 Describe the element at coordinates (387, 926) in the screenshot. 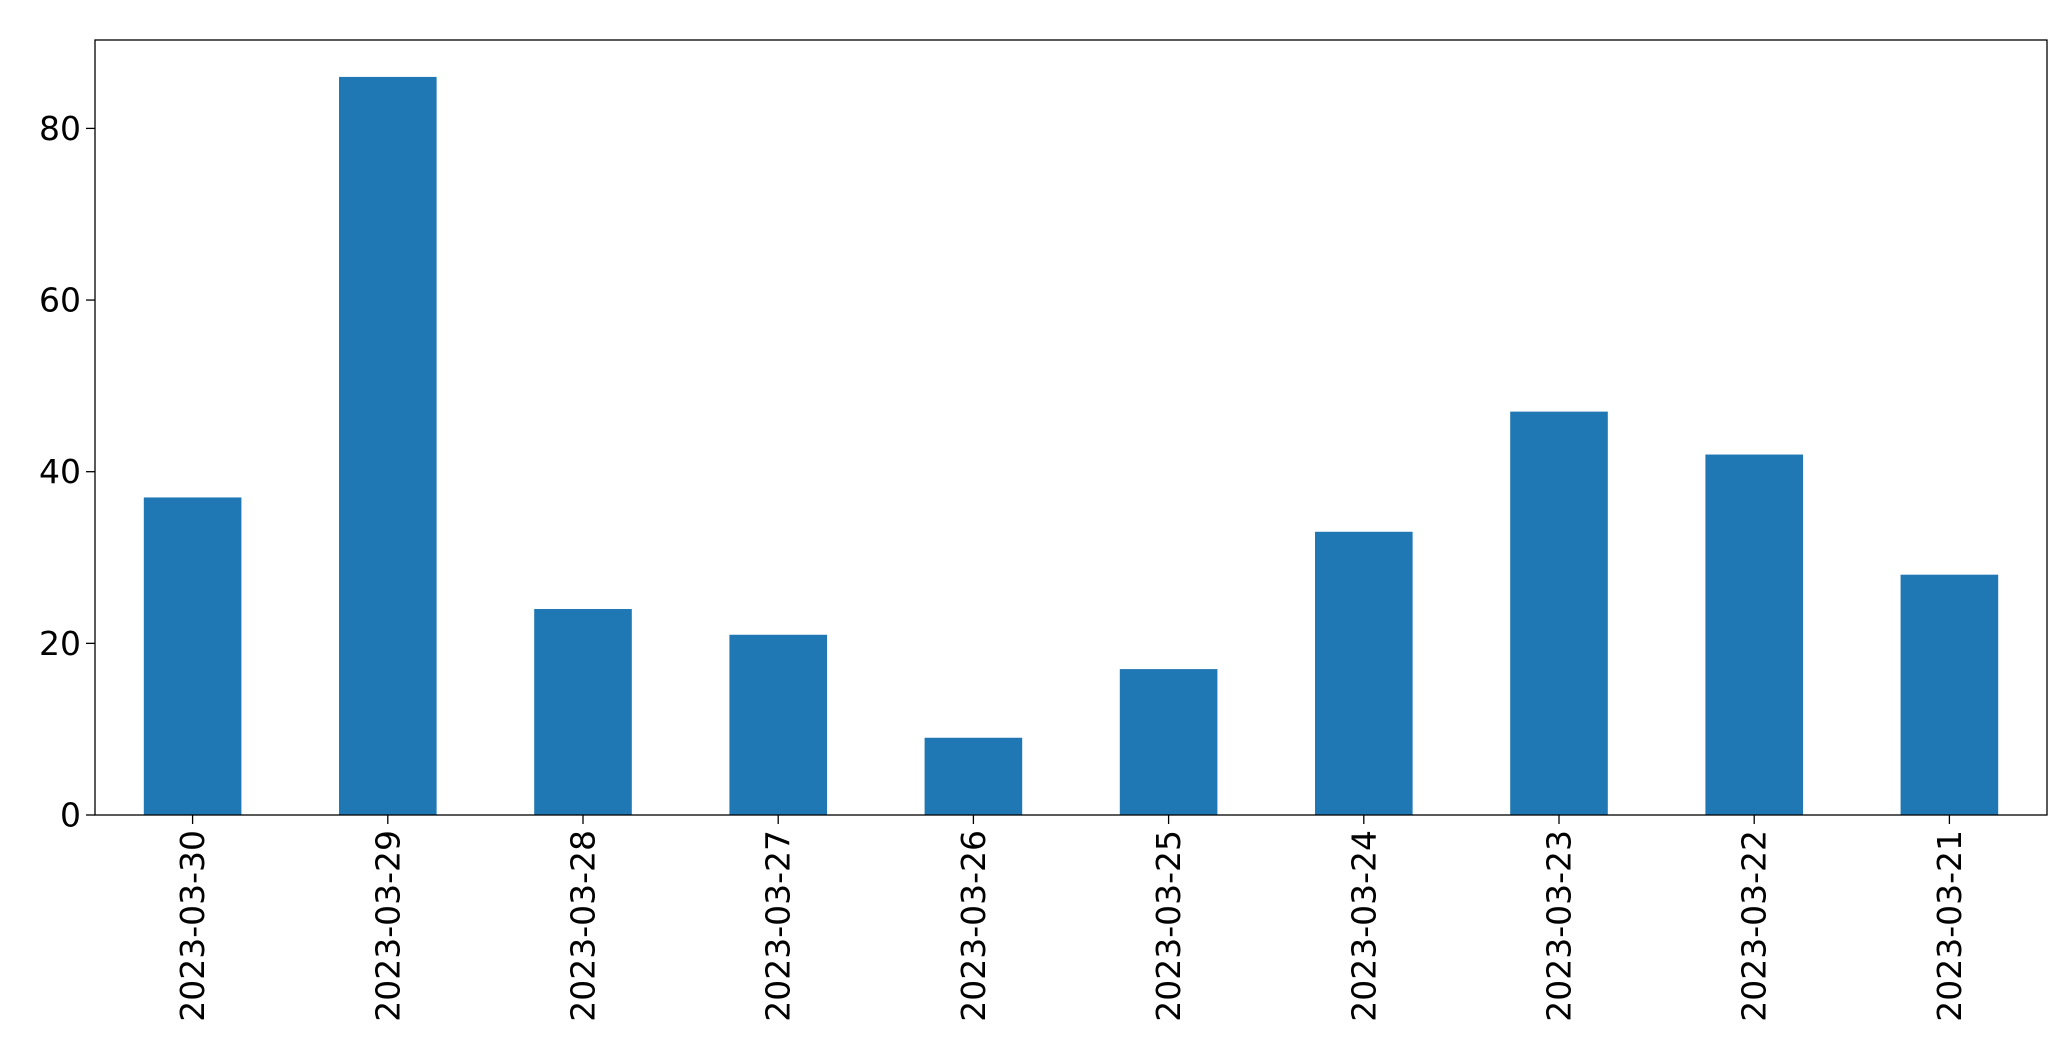

I see `x-tick-label: 2023-03-29` at that location.